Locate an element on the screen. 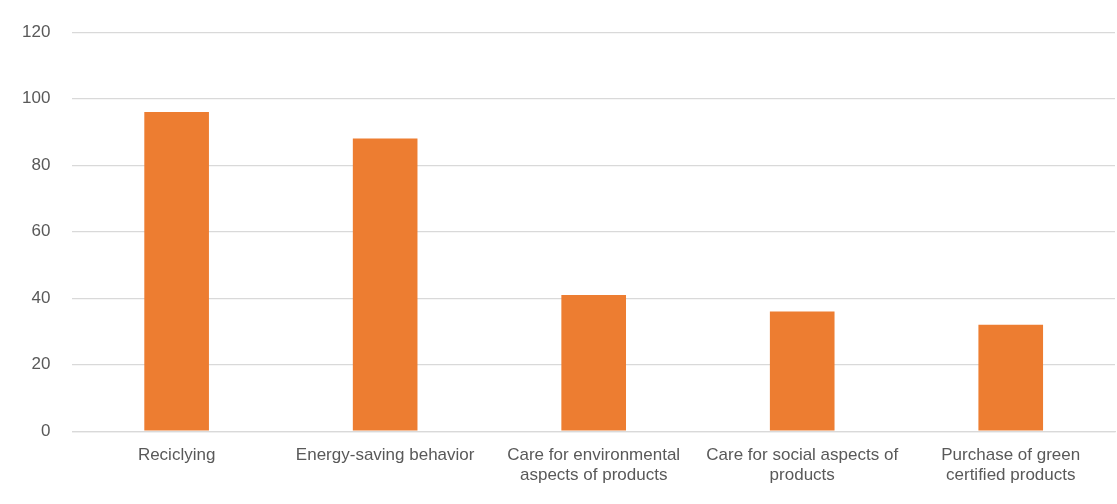  y-tick-label: 20 is located at coordinates (41, 364).